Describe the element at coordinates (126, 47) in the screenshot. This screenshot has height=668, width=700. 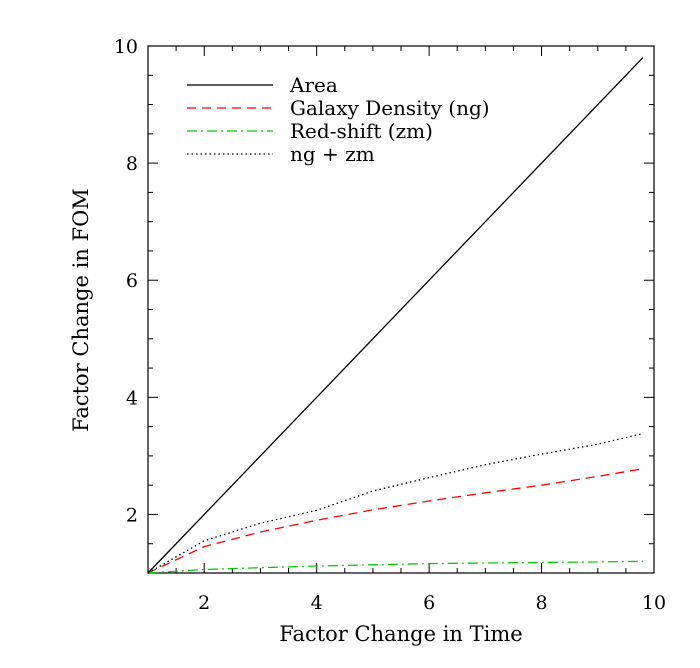
I see `y-tick-label: 10` at that location.